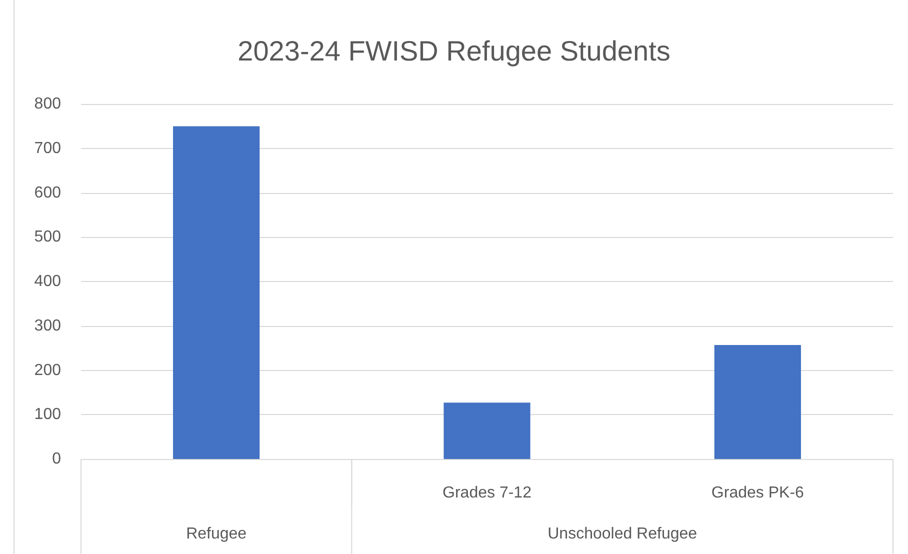 The image size is (908, 554). Describe the element at coordinates (48, 281) in the screenshot. I see `y-tick-label: 400` at that location.